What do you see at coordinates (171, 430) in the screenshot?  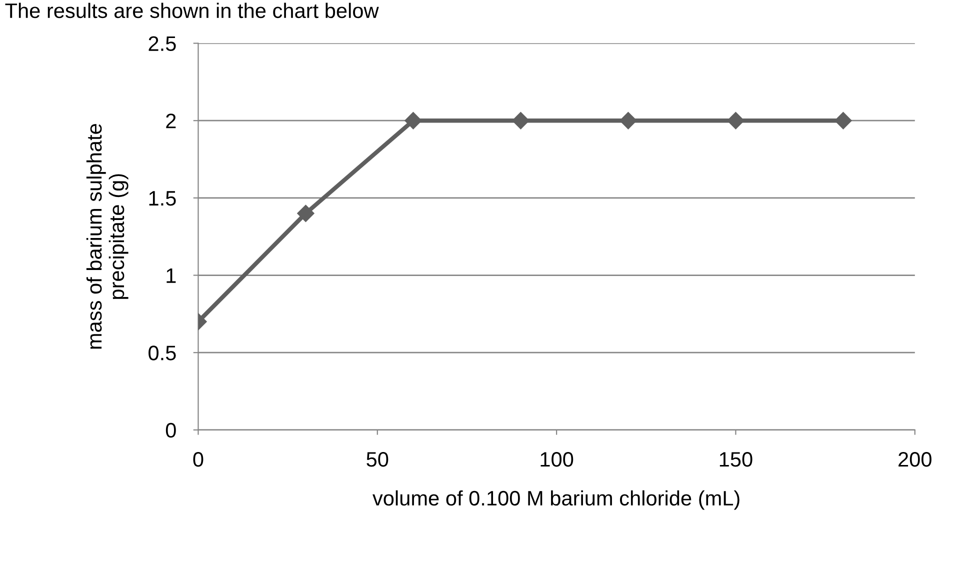 I see `y-tick-label: 0` at bounding box center [171, 430].